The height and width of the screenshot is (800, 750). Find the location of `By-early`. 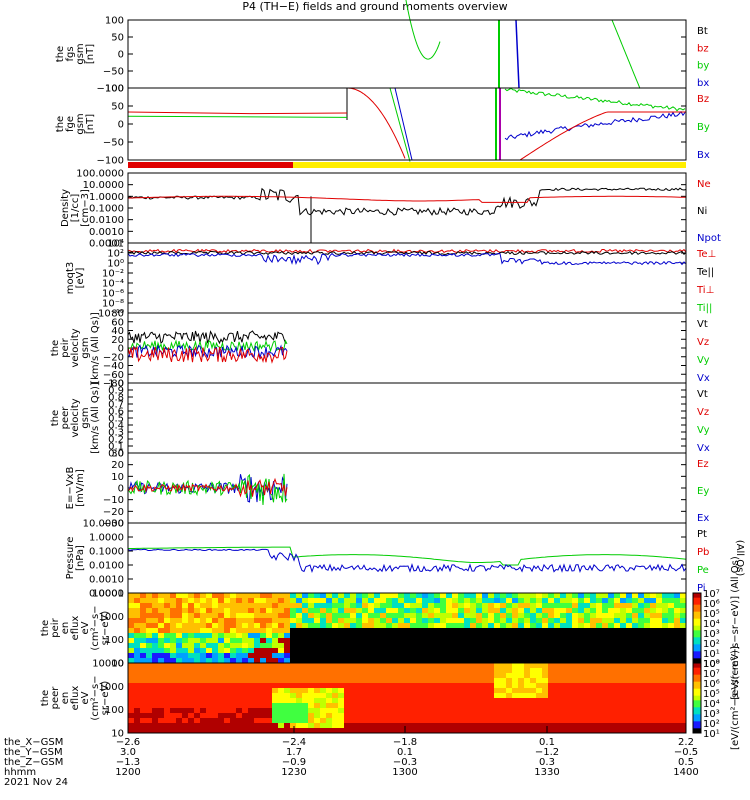

By-early is located at coordinates (237, 116).